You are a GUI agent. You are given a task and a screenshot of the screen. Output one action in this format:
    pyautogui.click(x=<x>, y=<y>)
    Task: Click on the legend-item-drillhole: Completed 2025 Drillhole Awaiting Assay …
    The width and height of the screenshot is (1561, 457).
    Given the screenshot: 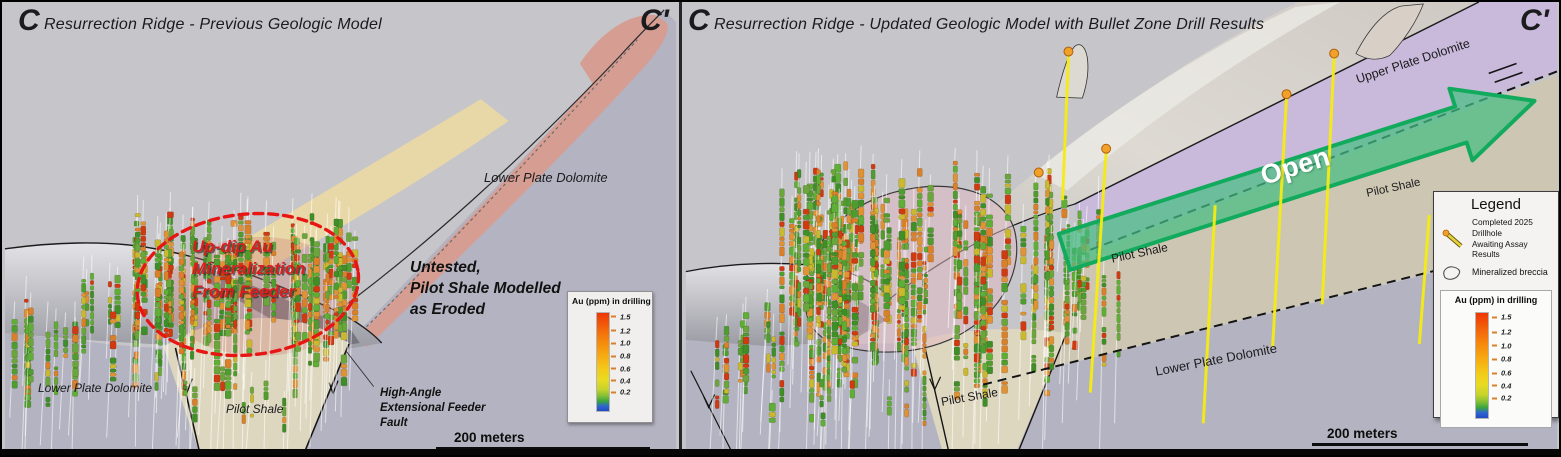 What is the action you would take?
    pyautogui.click(x=1496, y=238)
    